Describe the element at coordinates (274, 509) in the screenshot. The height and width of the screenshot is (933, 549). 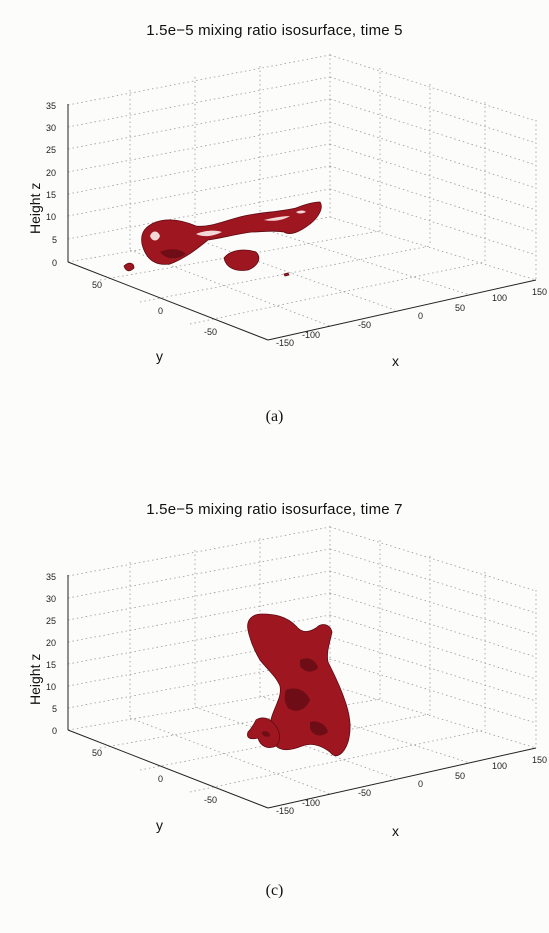
I see `plot-title: 1.5e−5 mixing ratio isosurface, time 7` at that location.